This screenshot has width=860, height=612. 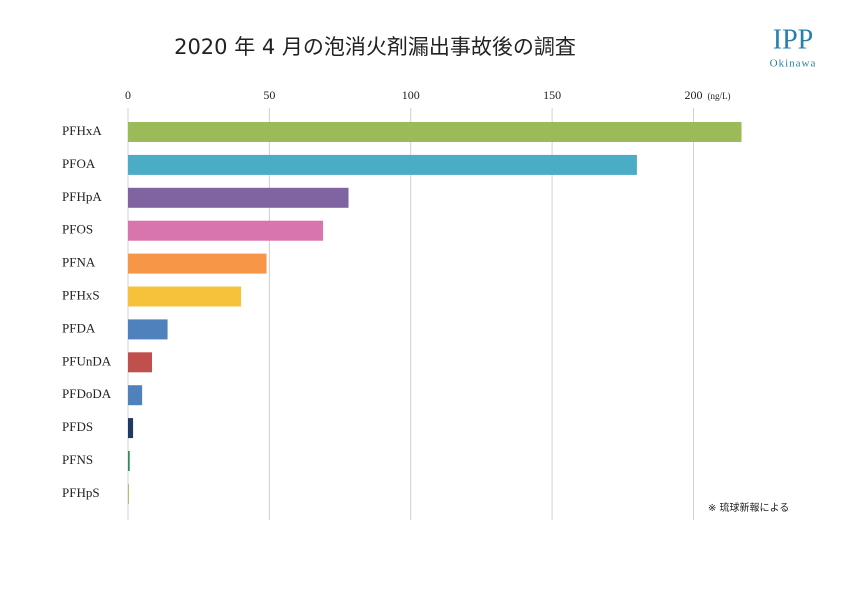 What do you see at coordinates (718, 96) in the screenshot?
I see `unit-label: (ng/L)` at bounding box center [718, 96].